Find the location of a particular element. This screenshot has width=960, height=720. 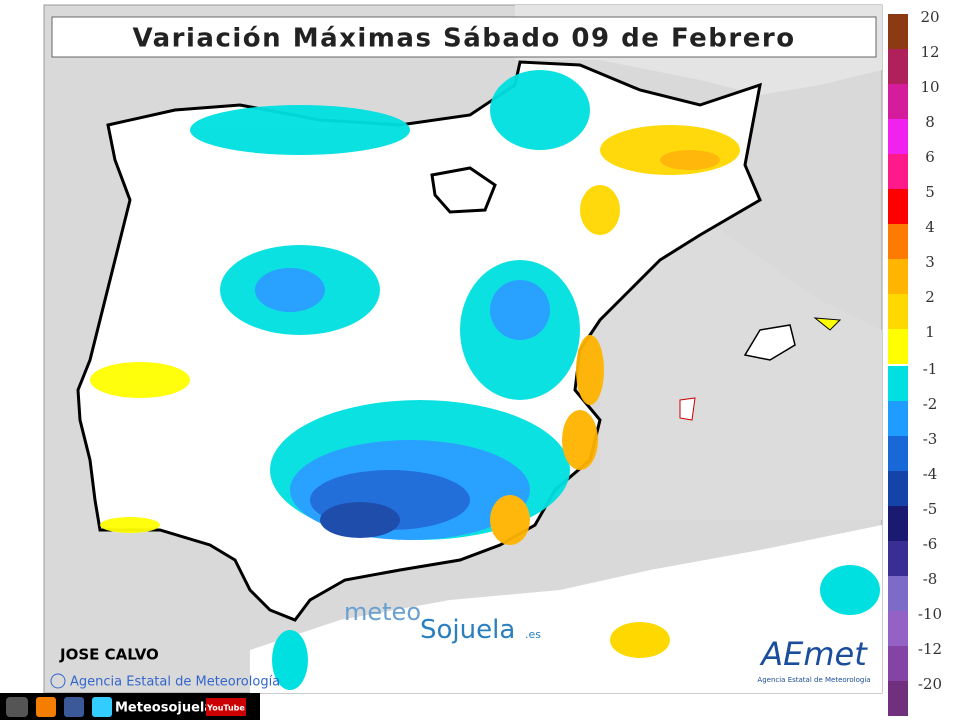

twitter-icon is located at coordinates (102, 707).